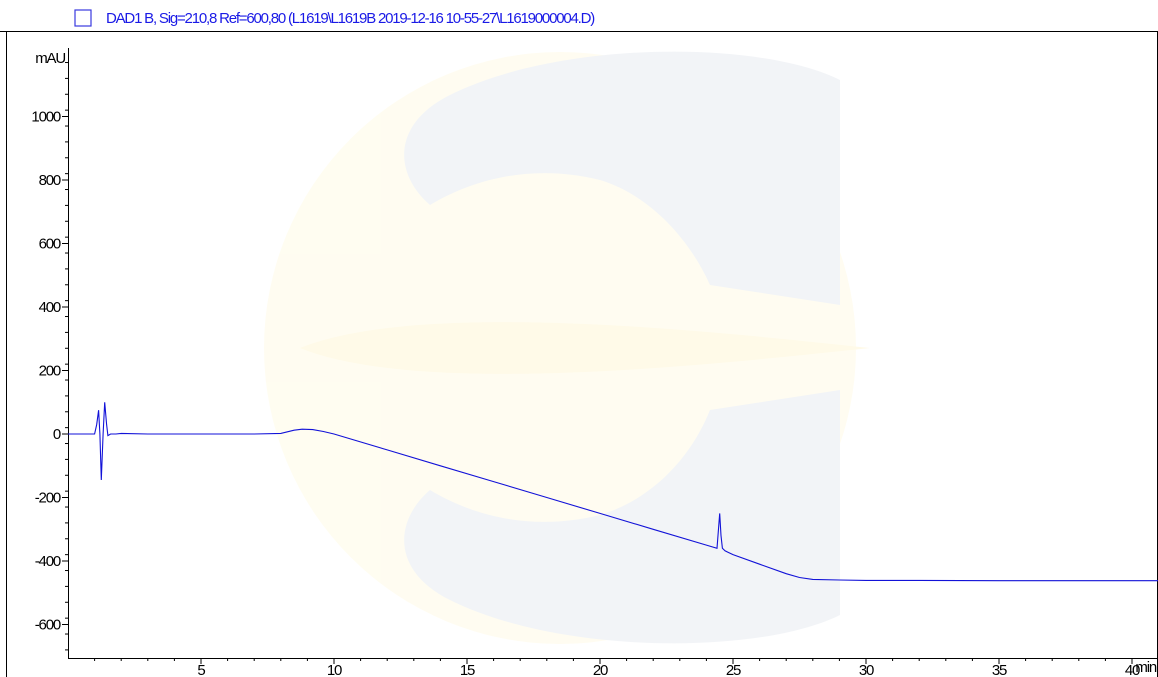  Describe the element at coordinates (1132, 669) in the screenshot. I see `x-tick-label: 40` at that location.